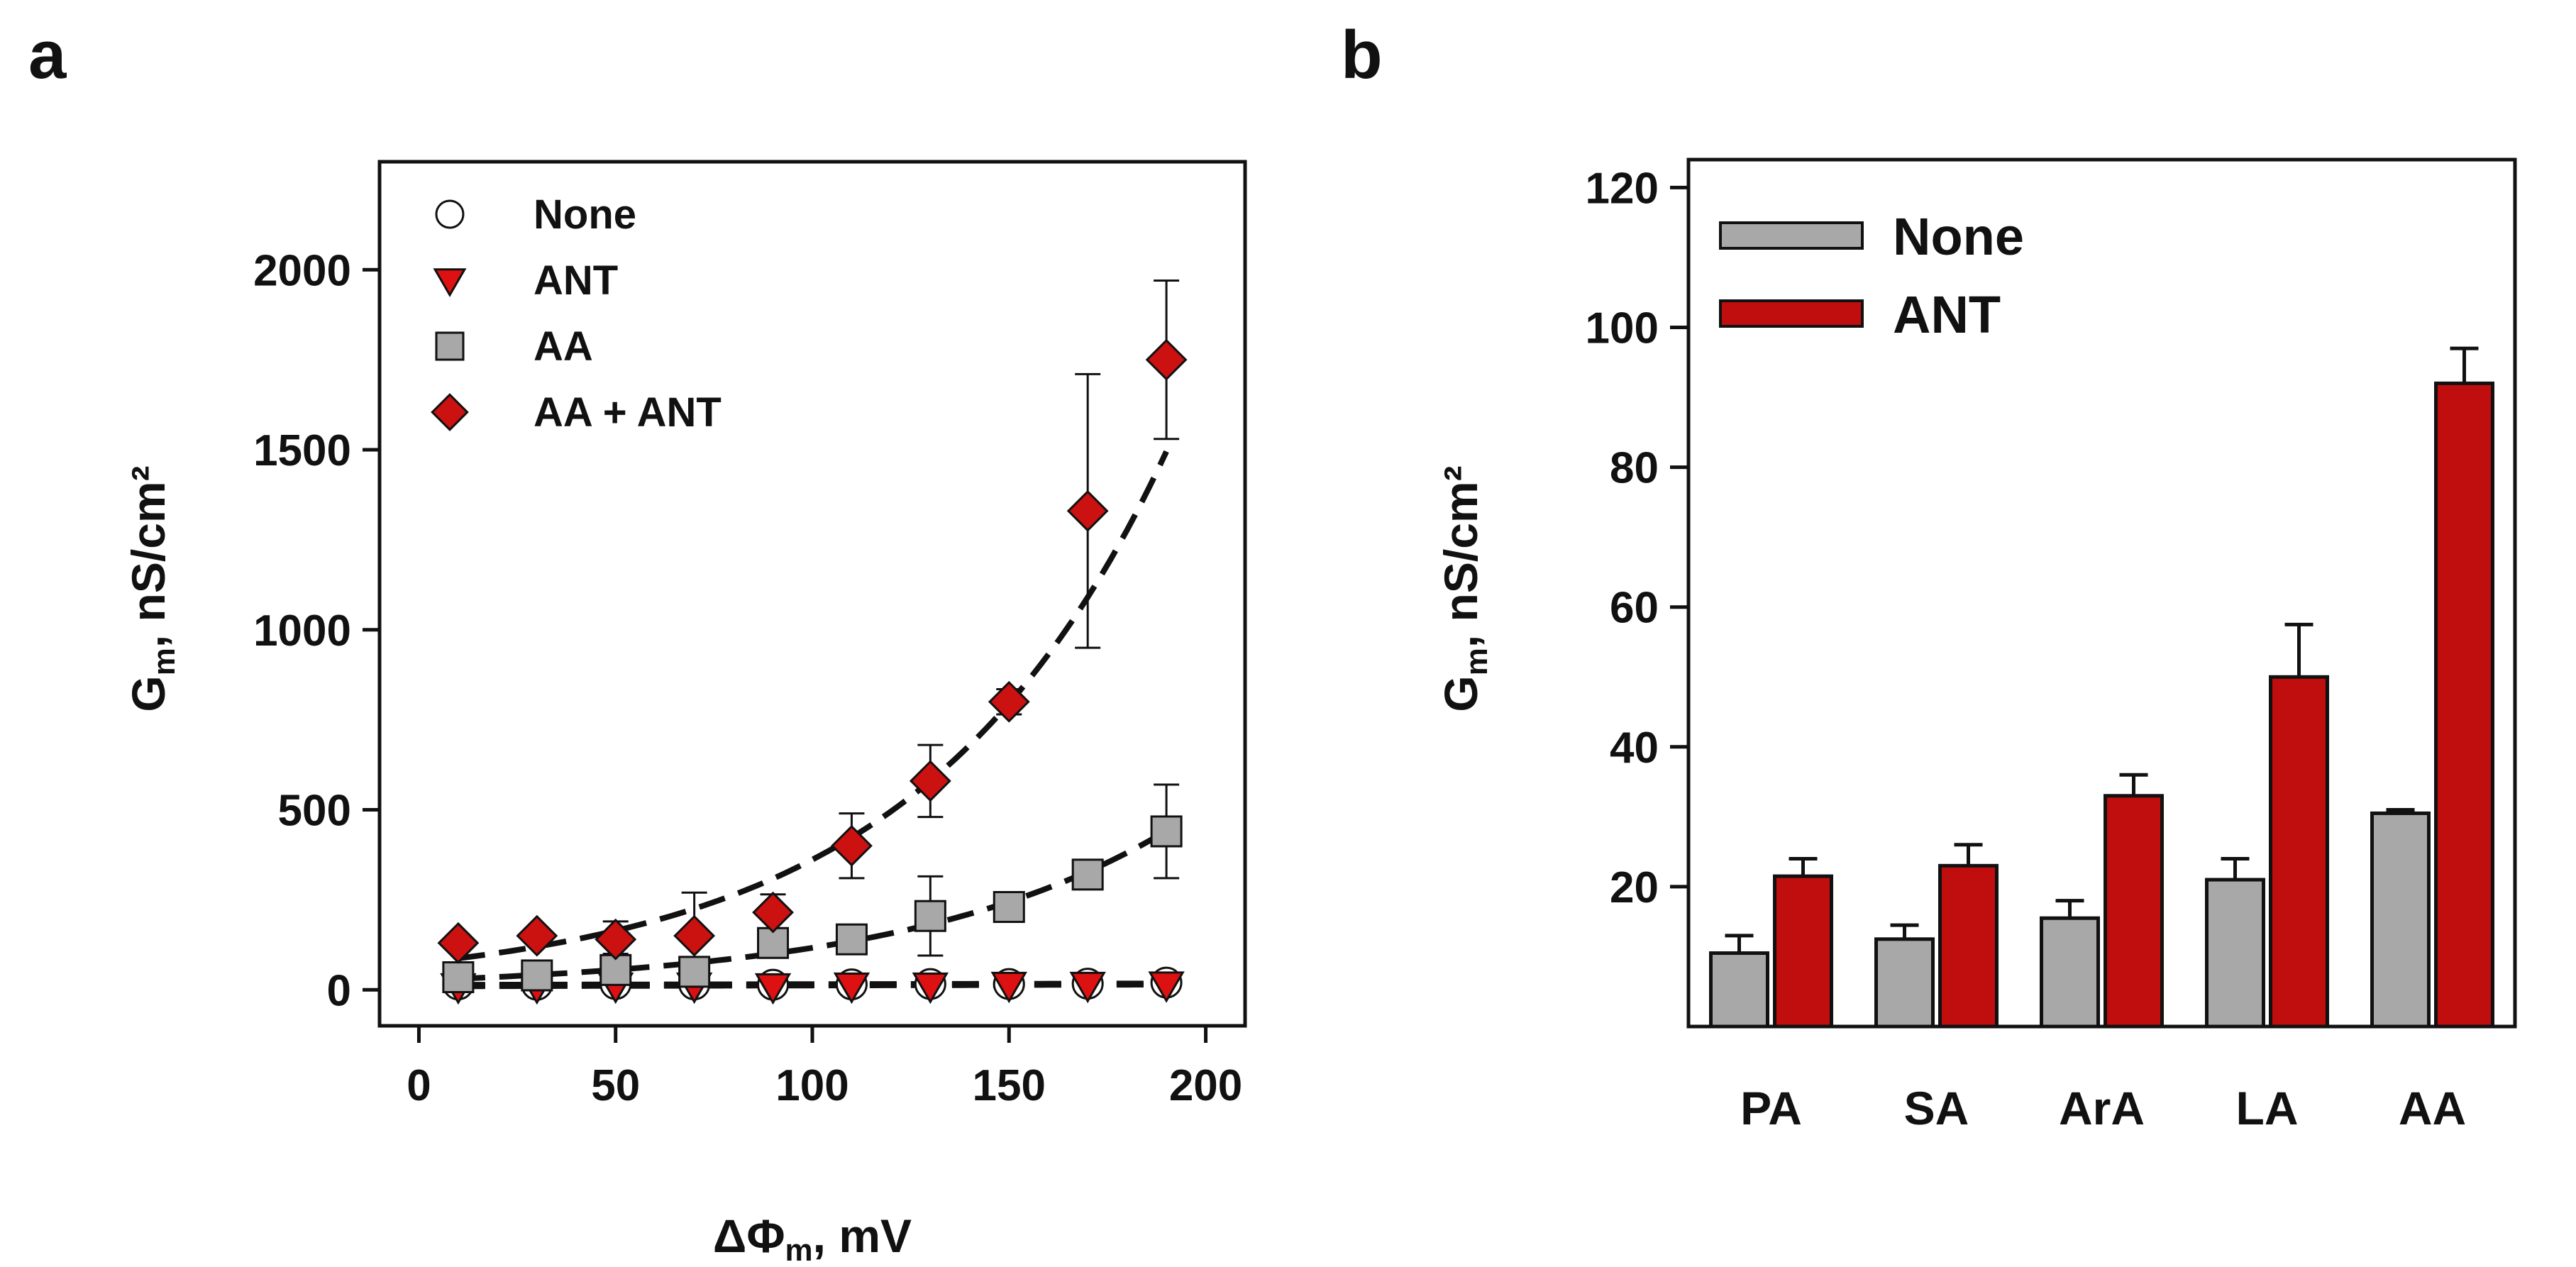 The image size is (2576, 1267). I want to click on y-tick-label-a-0: 0, so click(339, 991).